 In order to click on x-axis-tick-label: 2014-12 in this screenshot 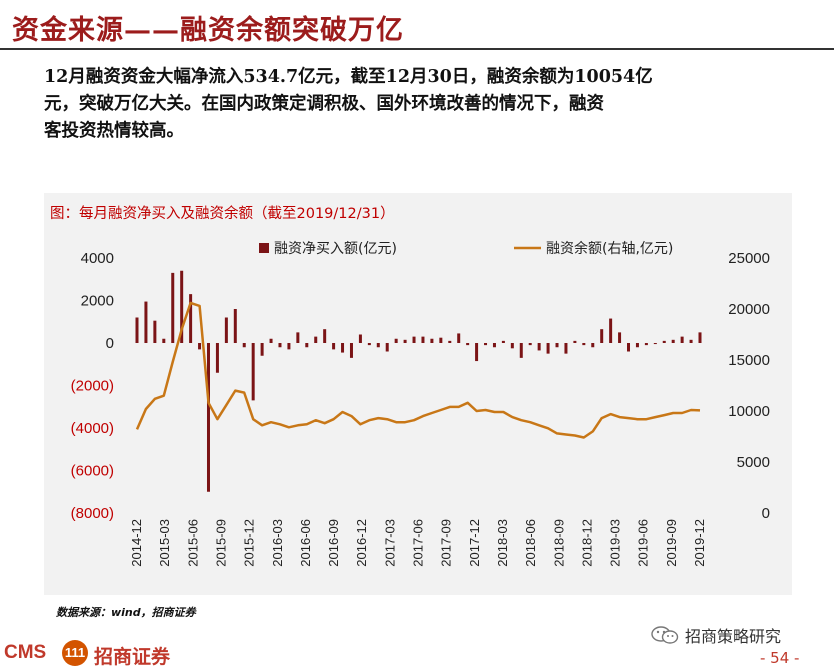, I will do `click(136, 543)`.